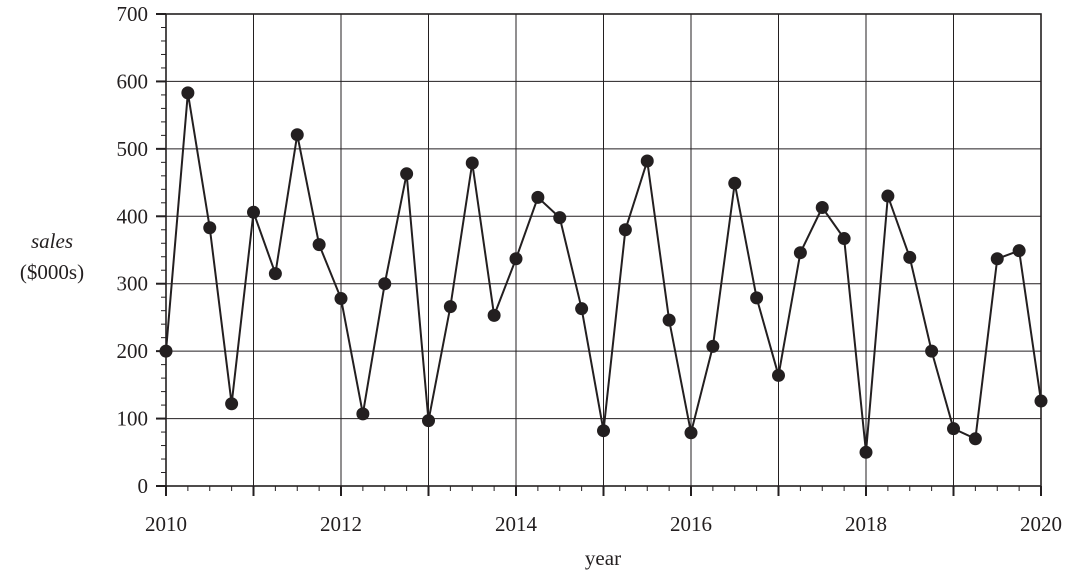  Describe the element at coordinates (133, 14) in the screenshot. I see `y-tick-label: 700` at that location.